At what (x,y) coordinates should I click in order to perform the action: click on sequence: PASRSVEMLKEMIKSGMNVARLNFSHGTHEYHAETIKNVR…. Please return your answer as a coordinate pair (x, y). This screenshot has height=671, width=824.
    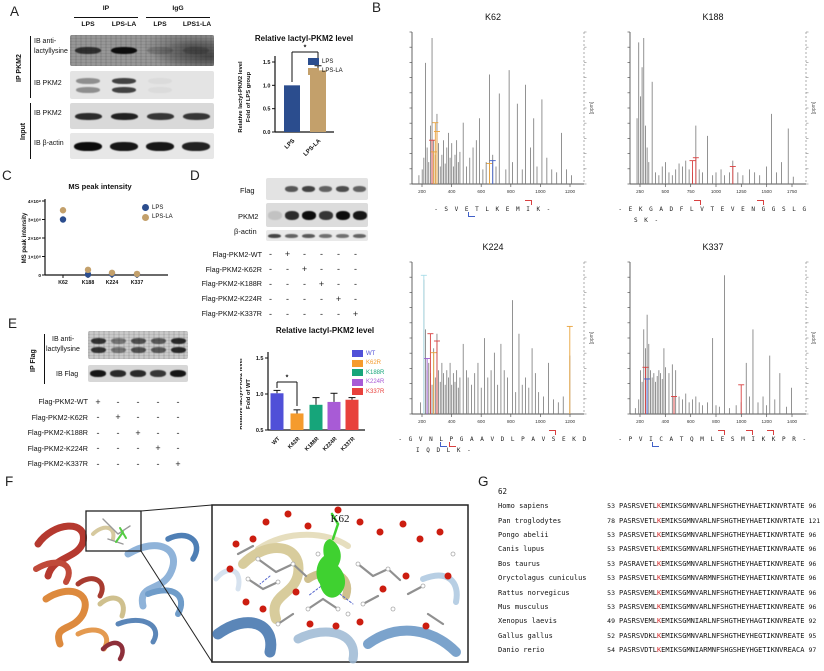
    Looking at the image, I should click on (712, 592).